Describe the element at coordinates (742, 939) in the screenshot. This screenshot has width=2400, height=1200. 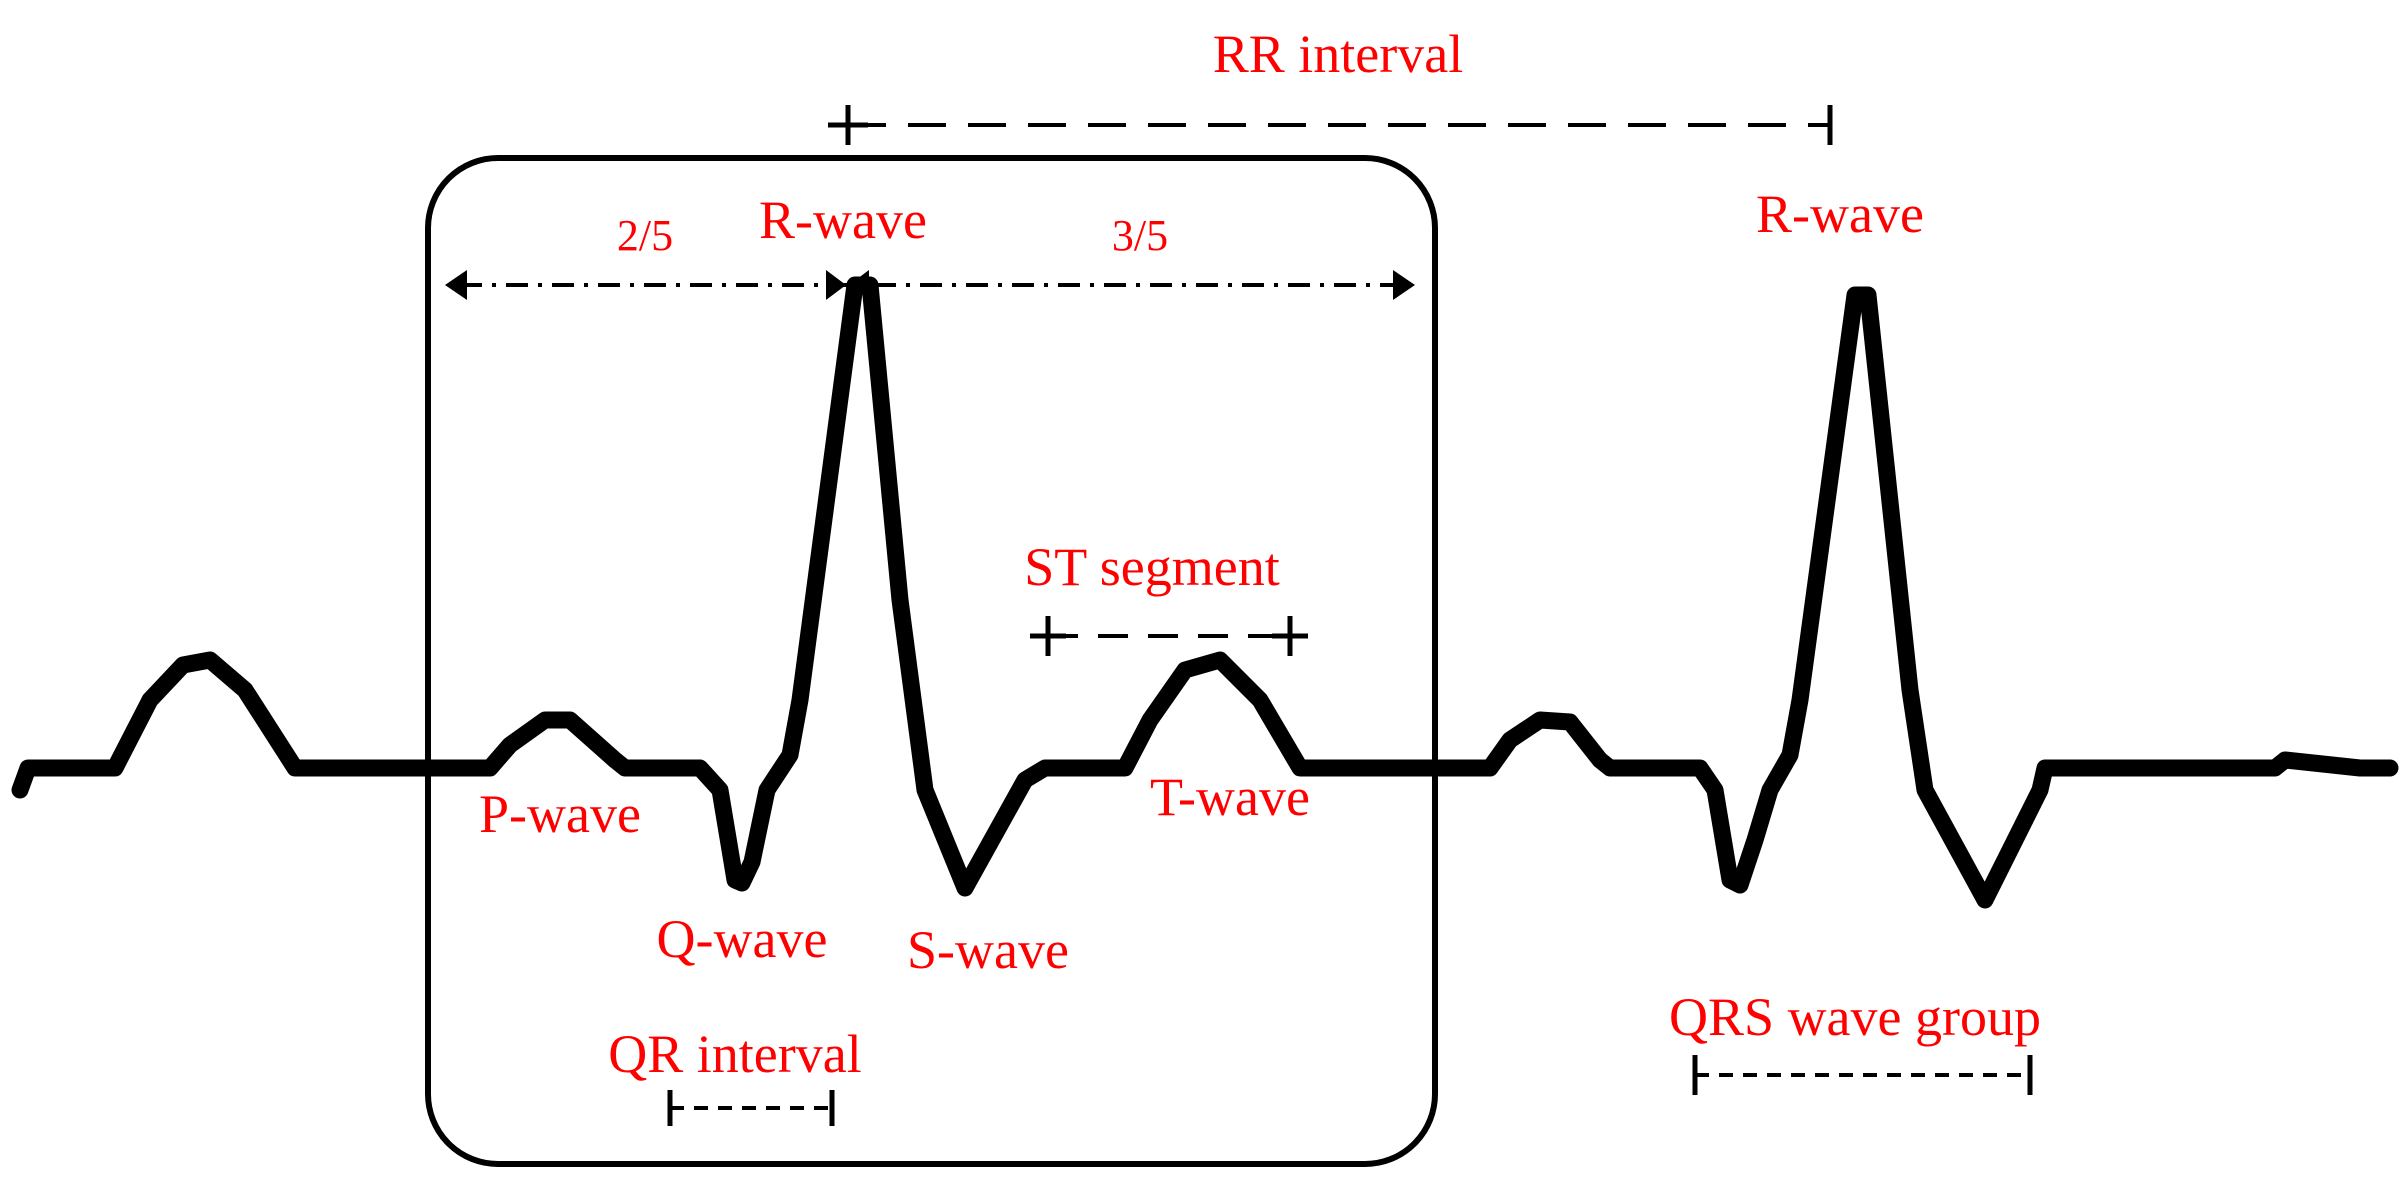
I see `q-wave-label: Q-wave` at that location.